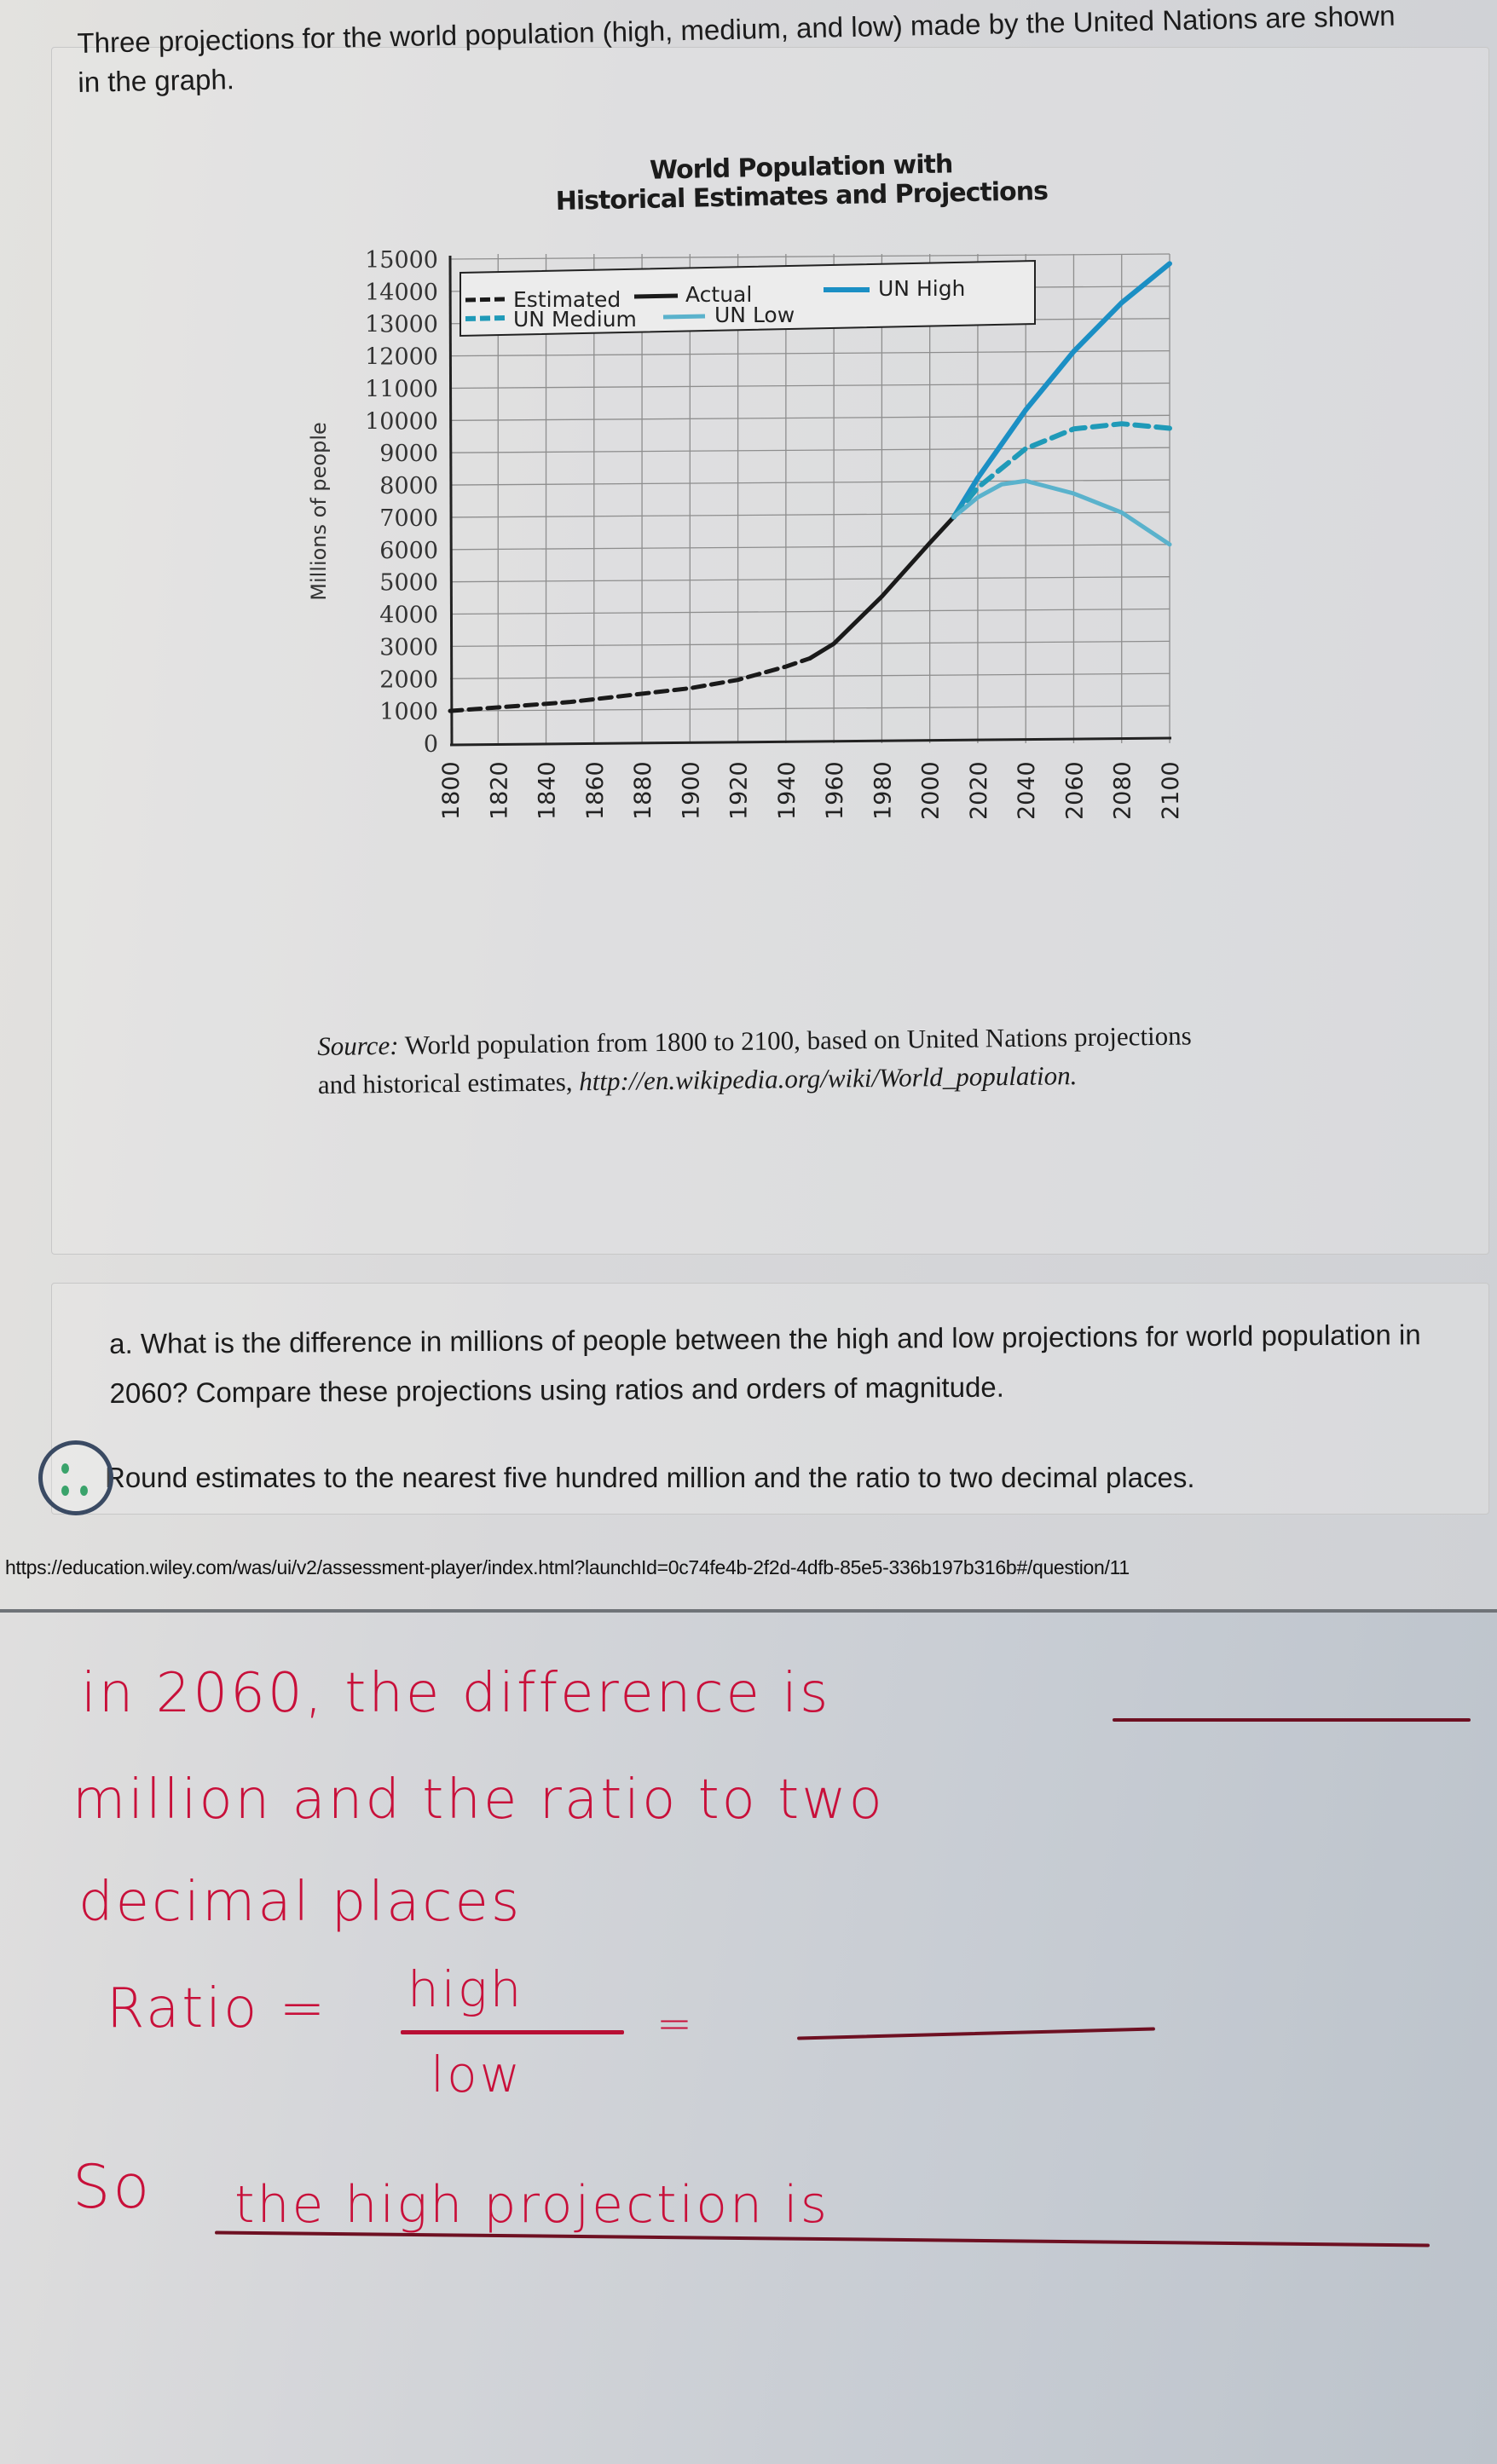 Image resolution: width=1497 pixels, height=2464 pixels. Describe the element at coordinates (1061, 390) in the screenshot. I see `series-un-high` at that location.